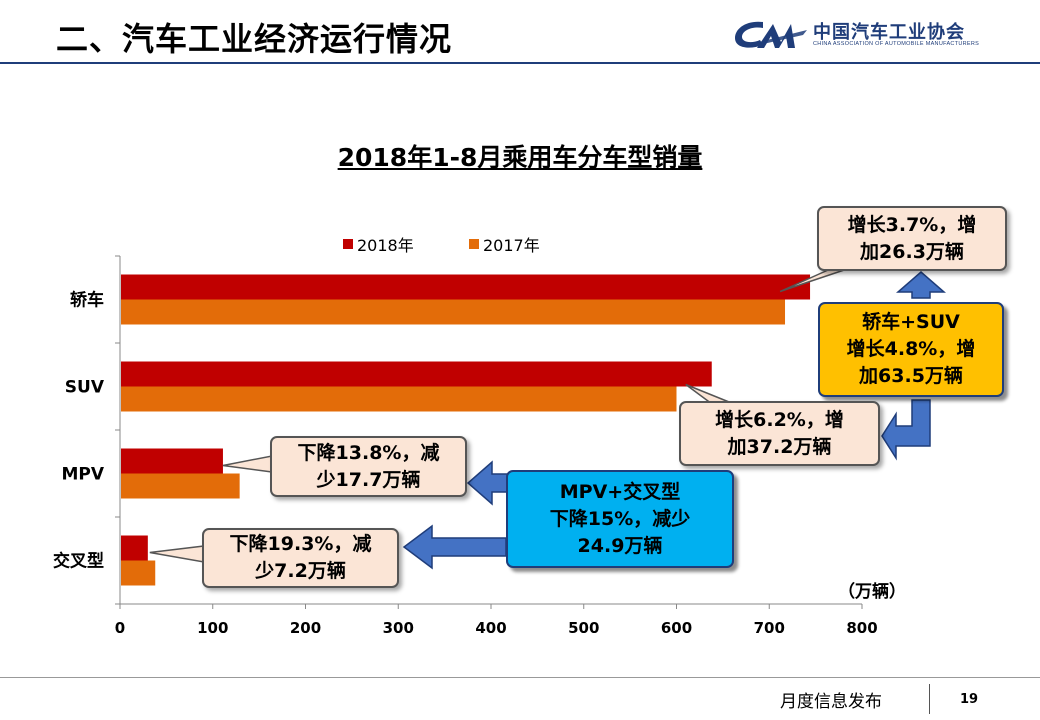 This screenshot has width=1040, height=720. Describe the element at coordinates (254, 39) in the screenshot. I see `page-title: 二、汽车工业经济运行情况` at that location.